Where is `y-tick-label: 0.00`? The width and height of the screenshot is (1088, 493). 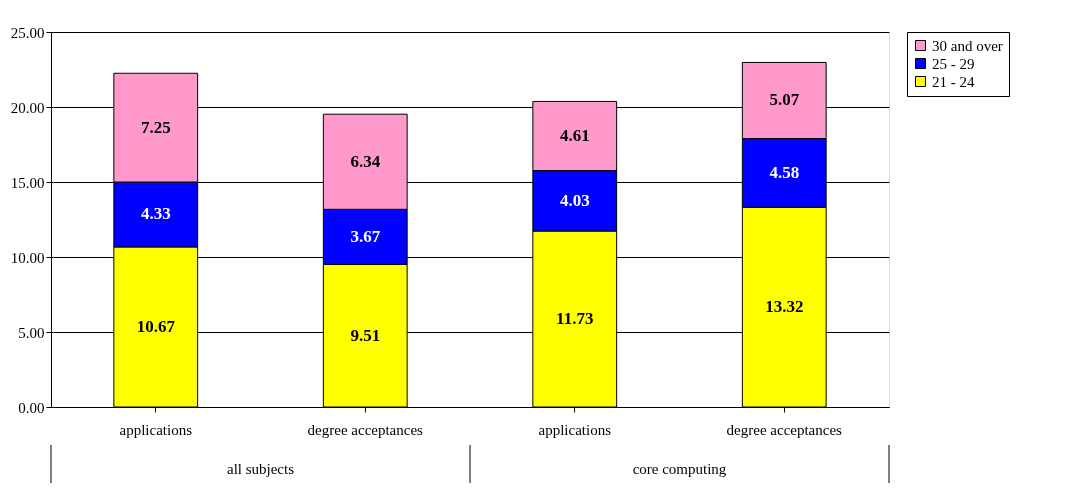 y-tick-label: 0.00 is located at coordinates (31, 407).